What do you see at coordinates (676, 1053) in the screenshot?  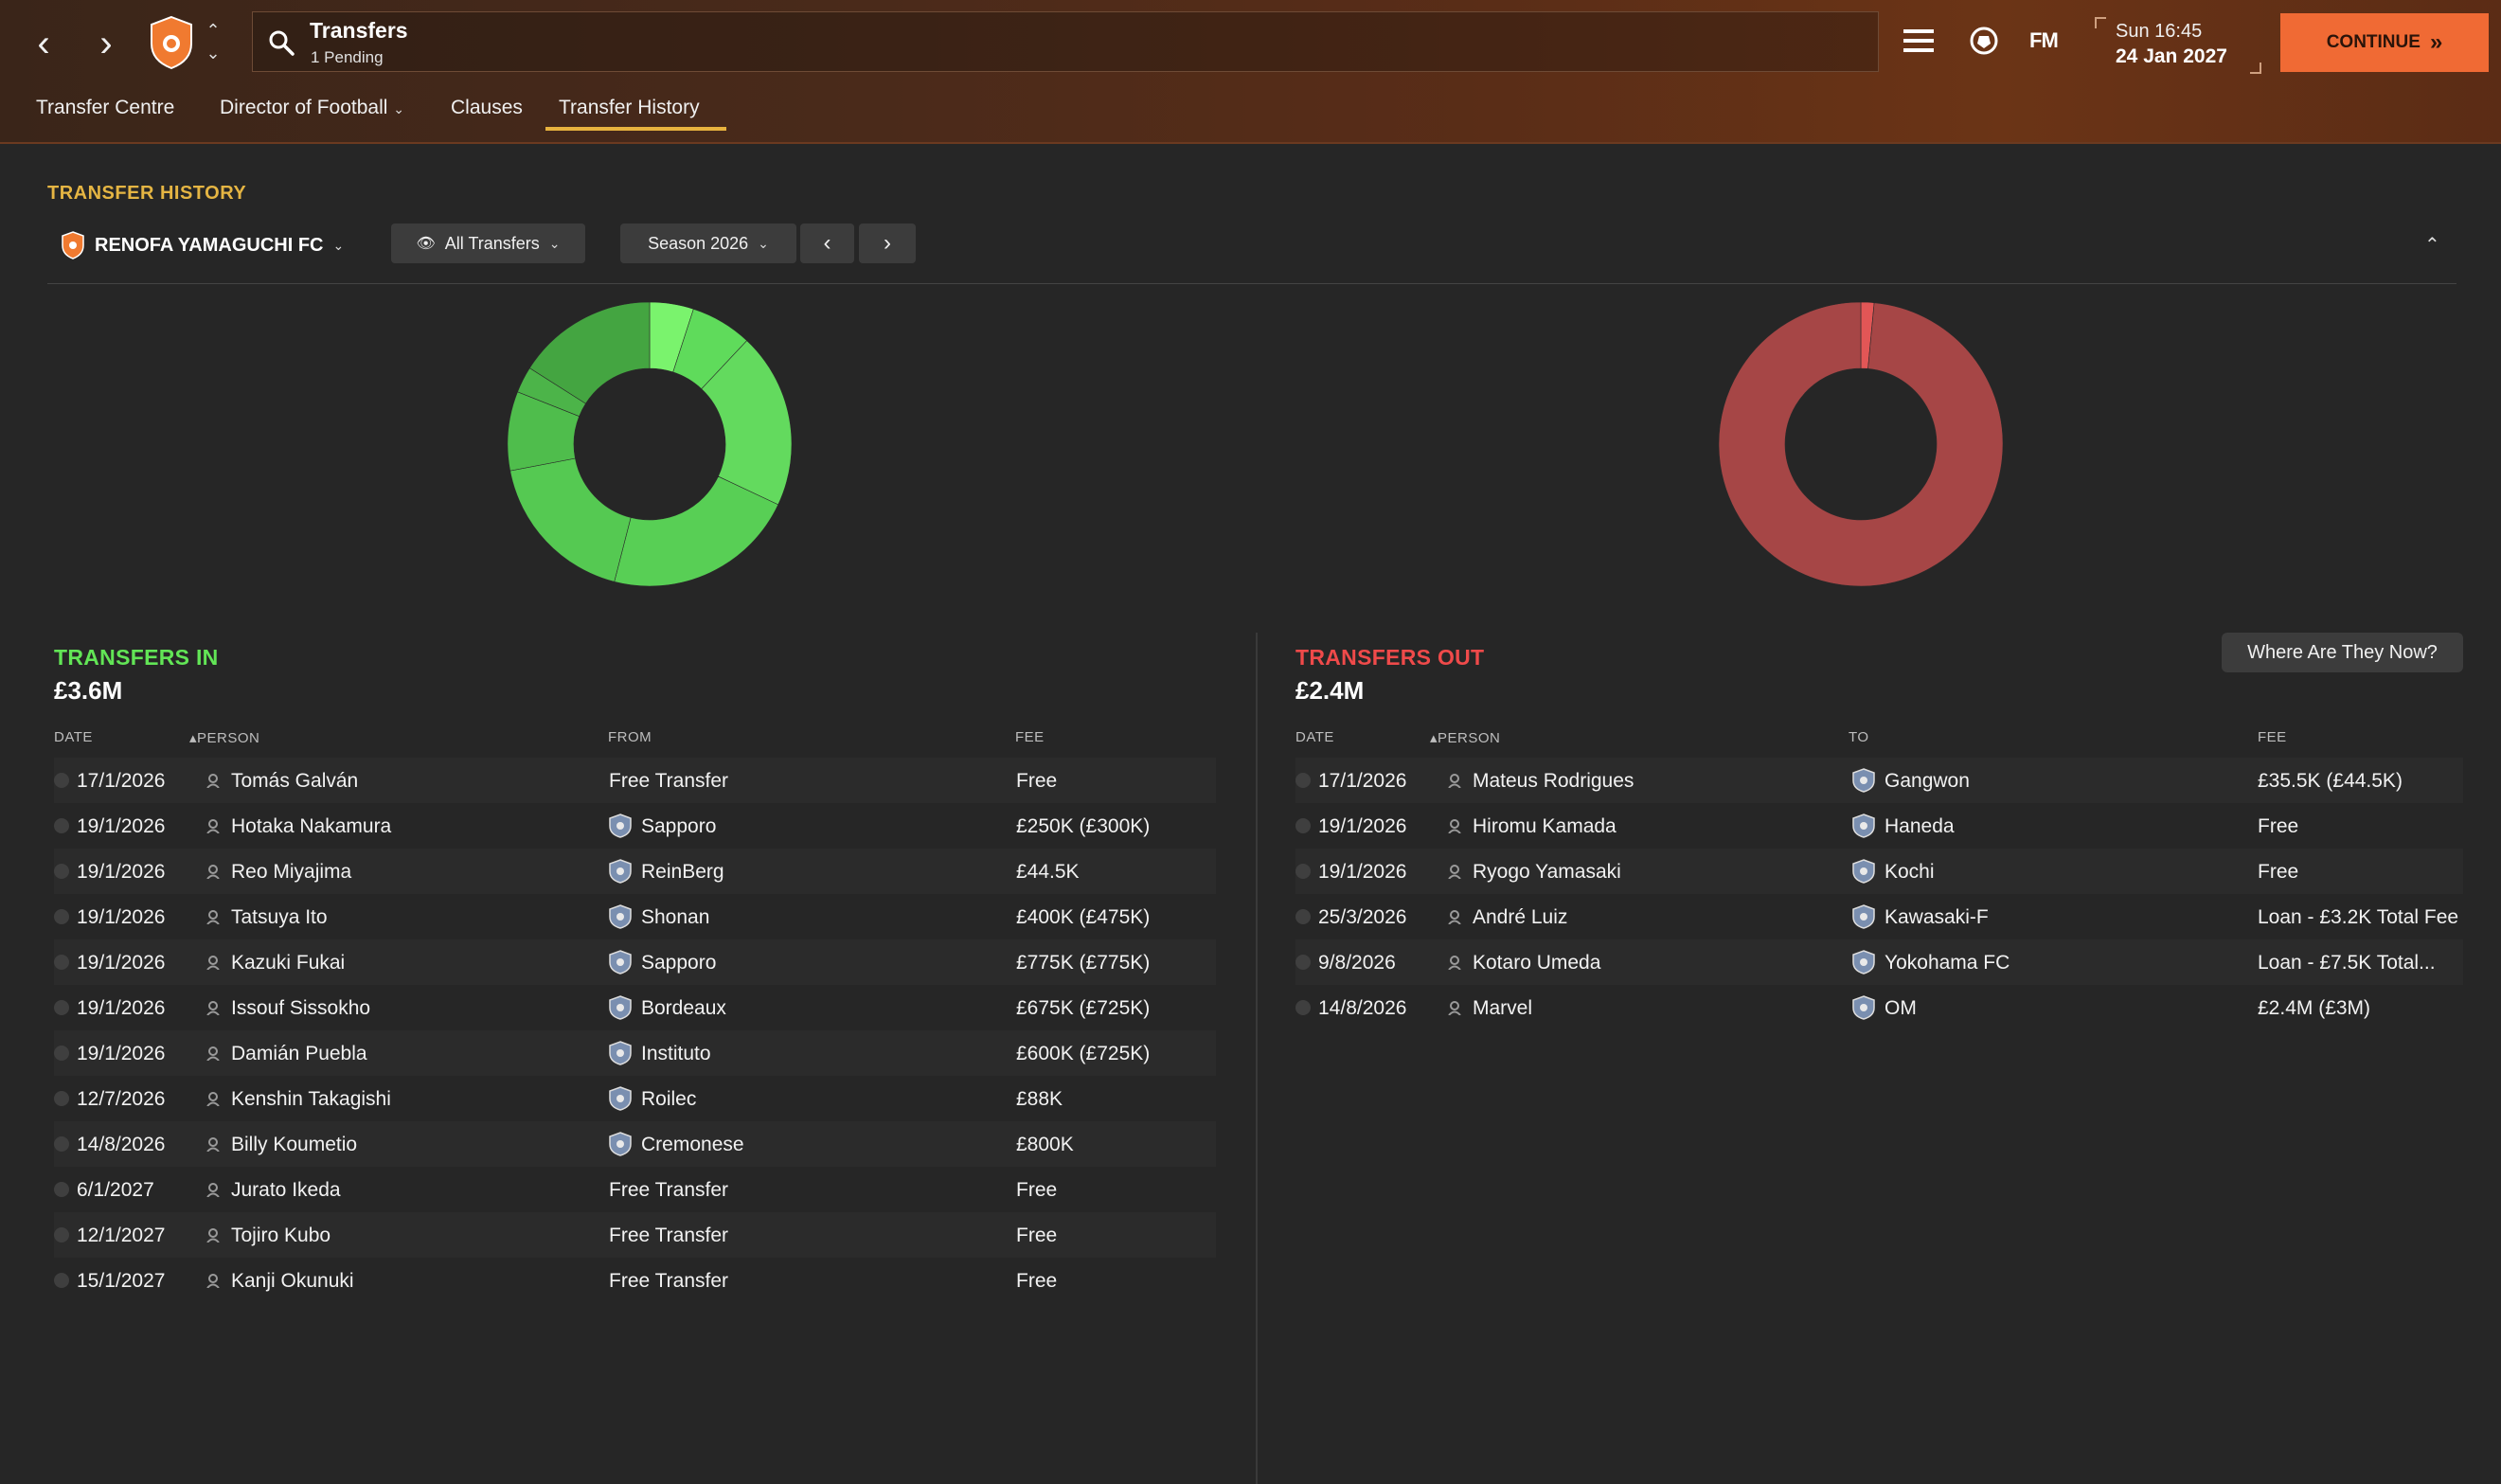 I see `club-link: Instituto` at bounding box center [676, 1053].